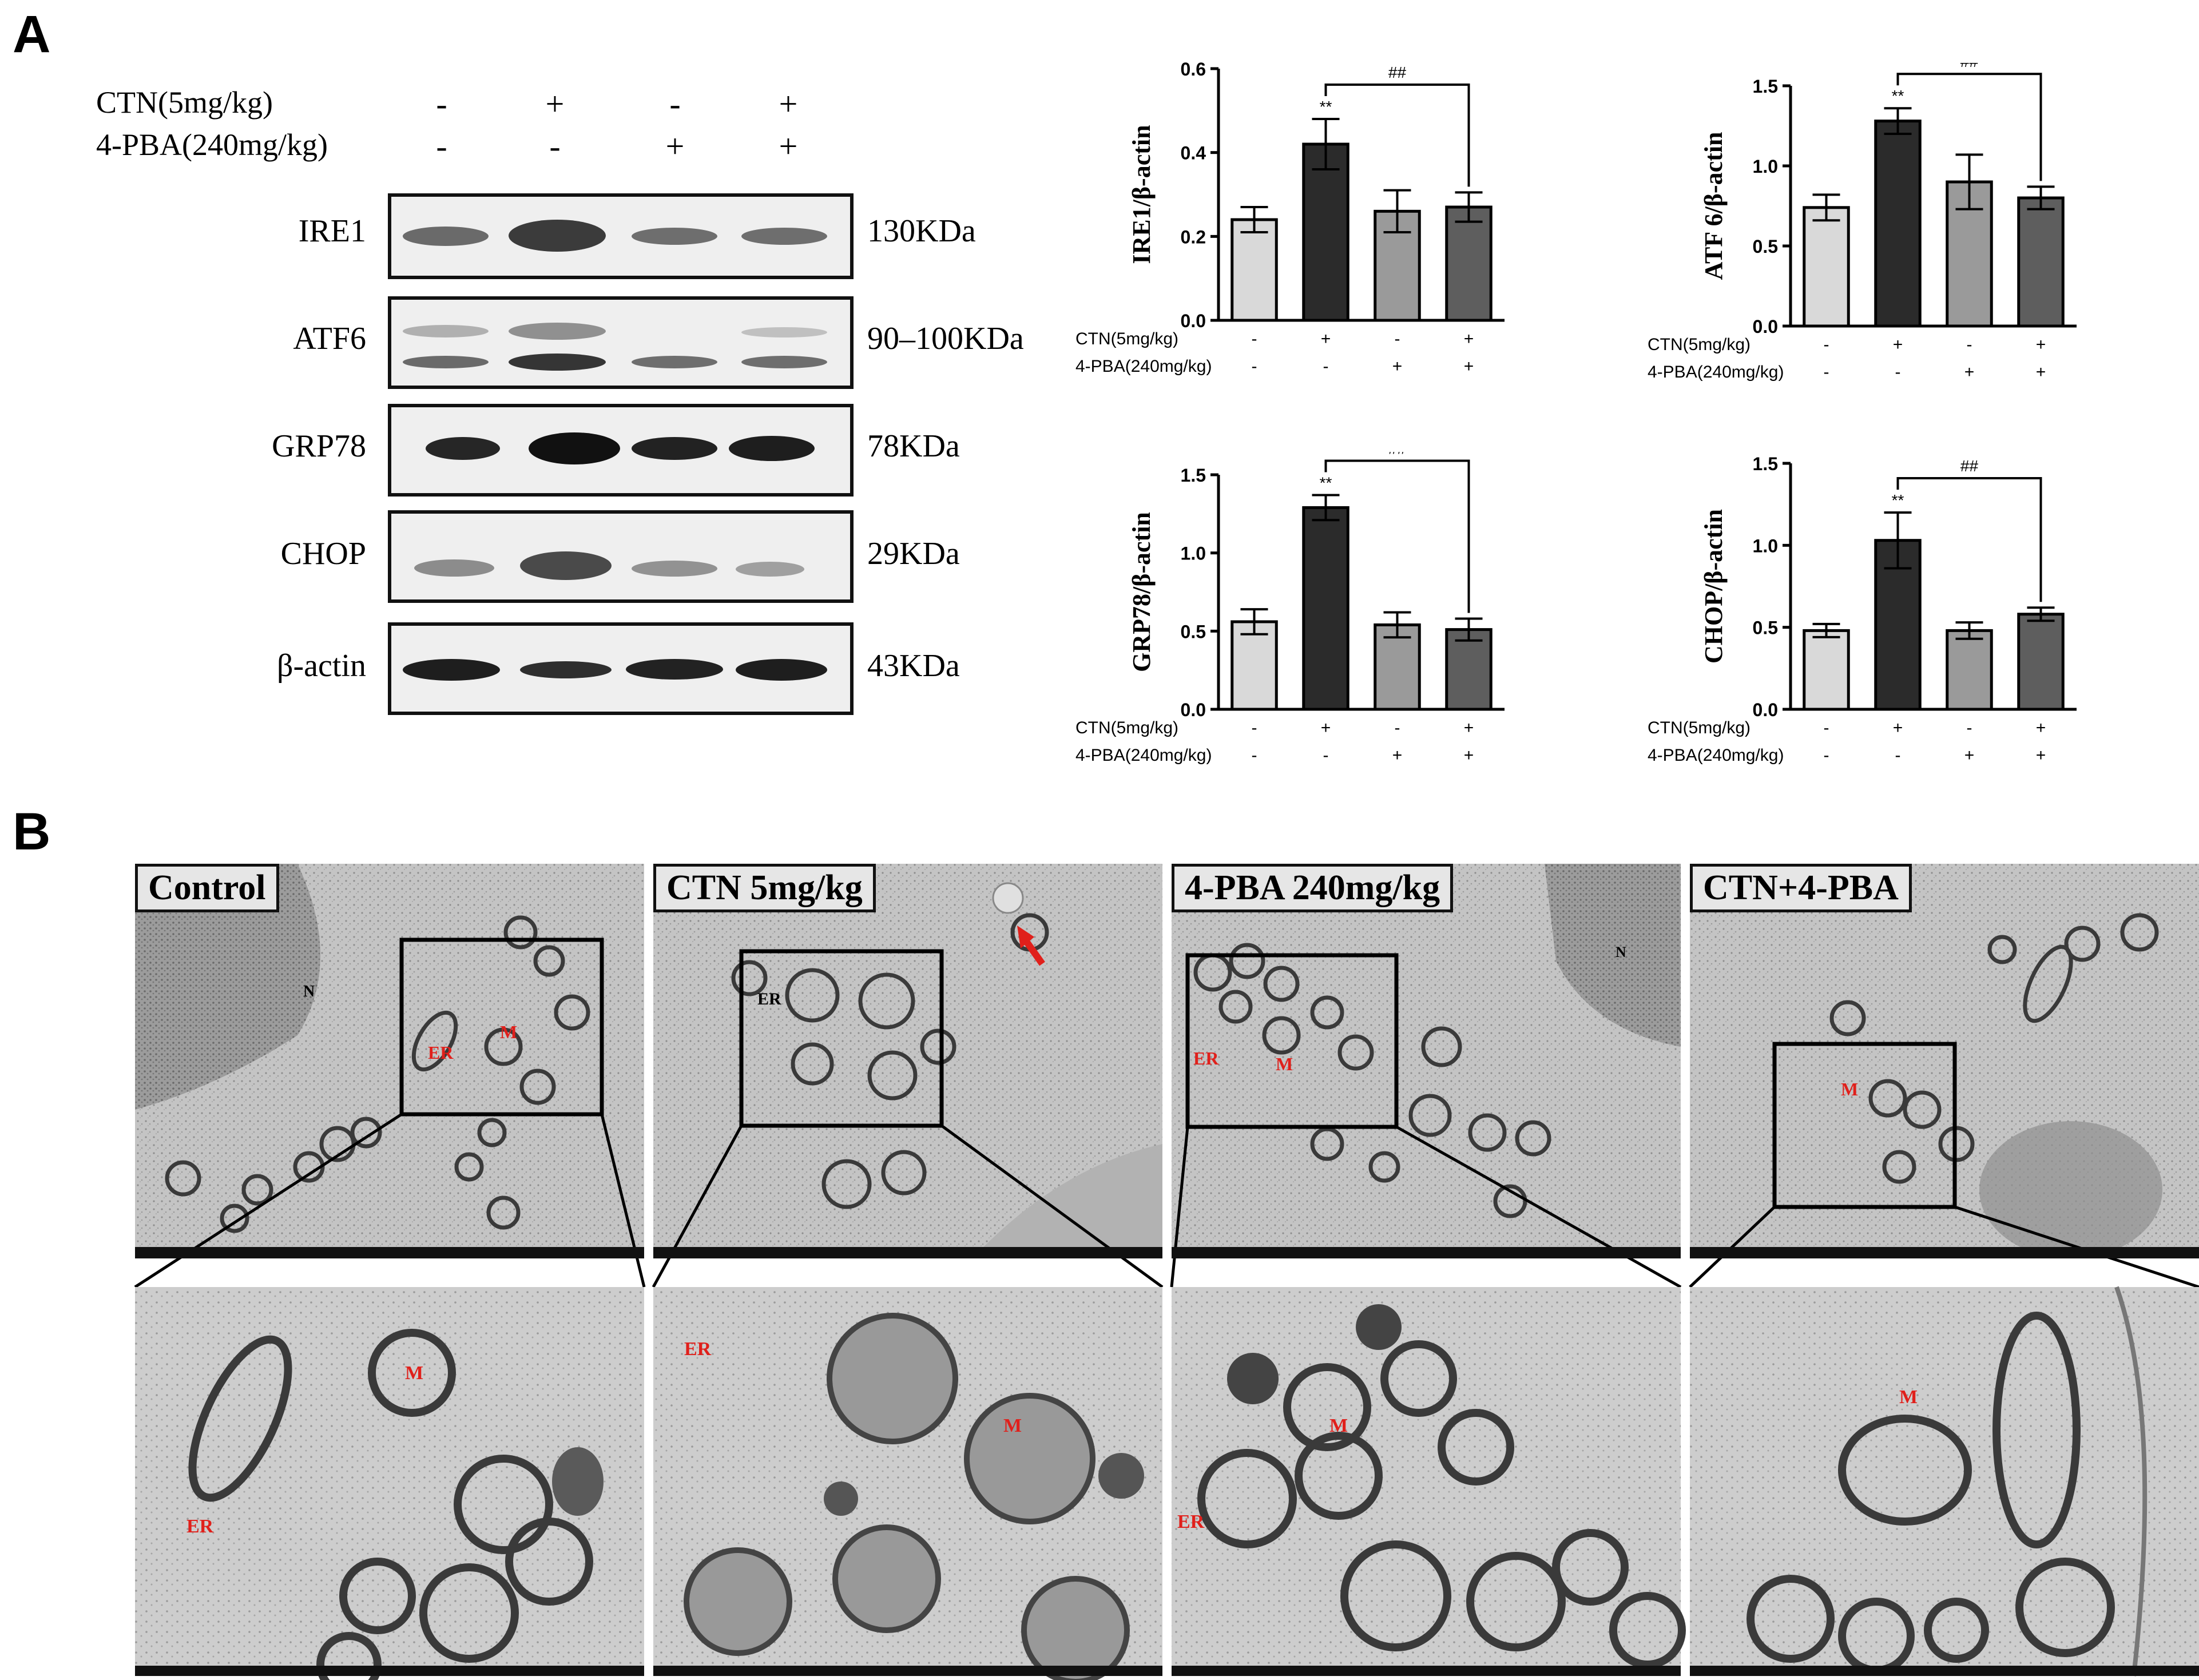 The width and height of the screenshot is (2199, 1680). Describe the element at coordinates (332, 231) in the screenshot. I see `blot-label-ire1: IRE1` at that location.